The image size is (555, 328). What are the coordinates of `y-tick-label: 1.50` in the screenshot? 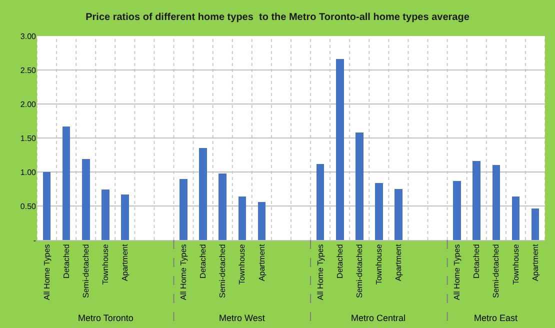 It's located at (28, 138).